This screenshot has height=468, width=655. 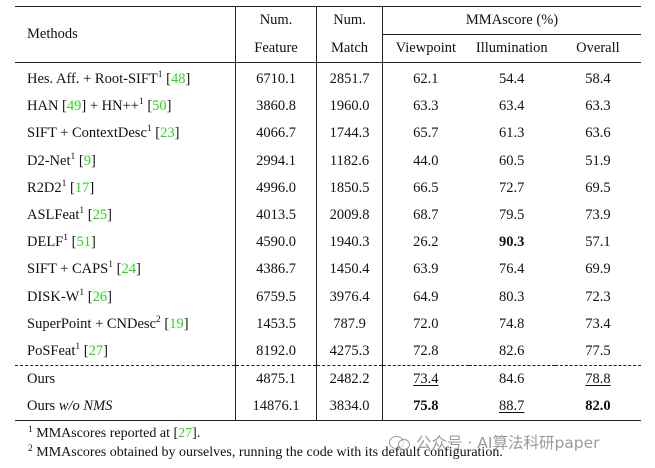 What do you see at coordinates (511, 20) in the screenshot?
I see `mmascore-header: MMAscore (%)` at bounding box center [511, 20].